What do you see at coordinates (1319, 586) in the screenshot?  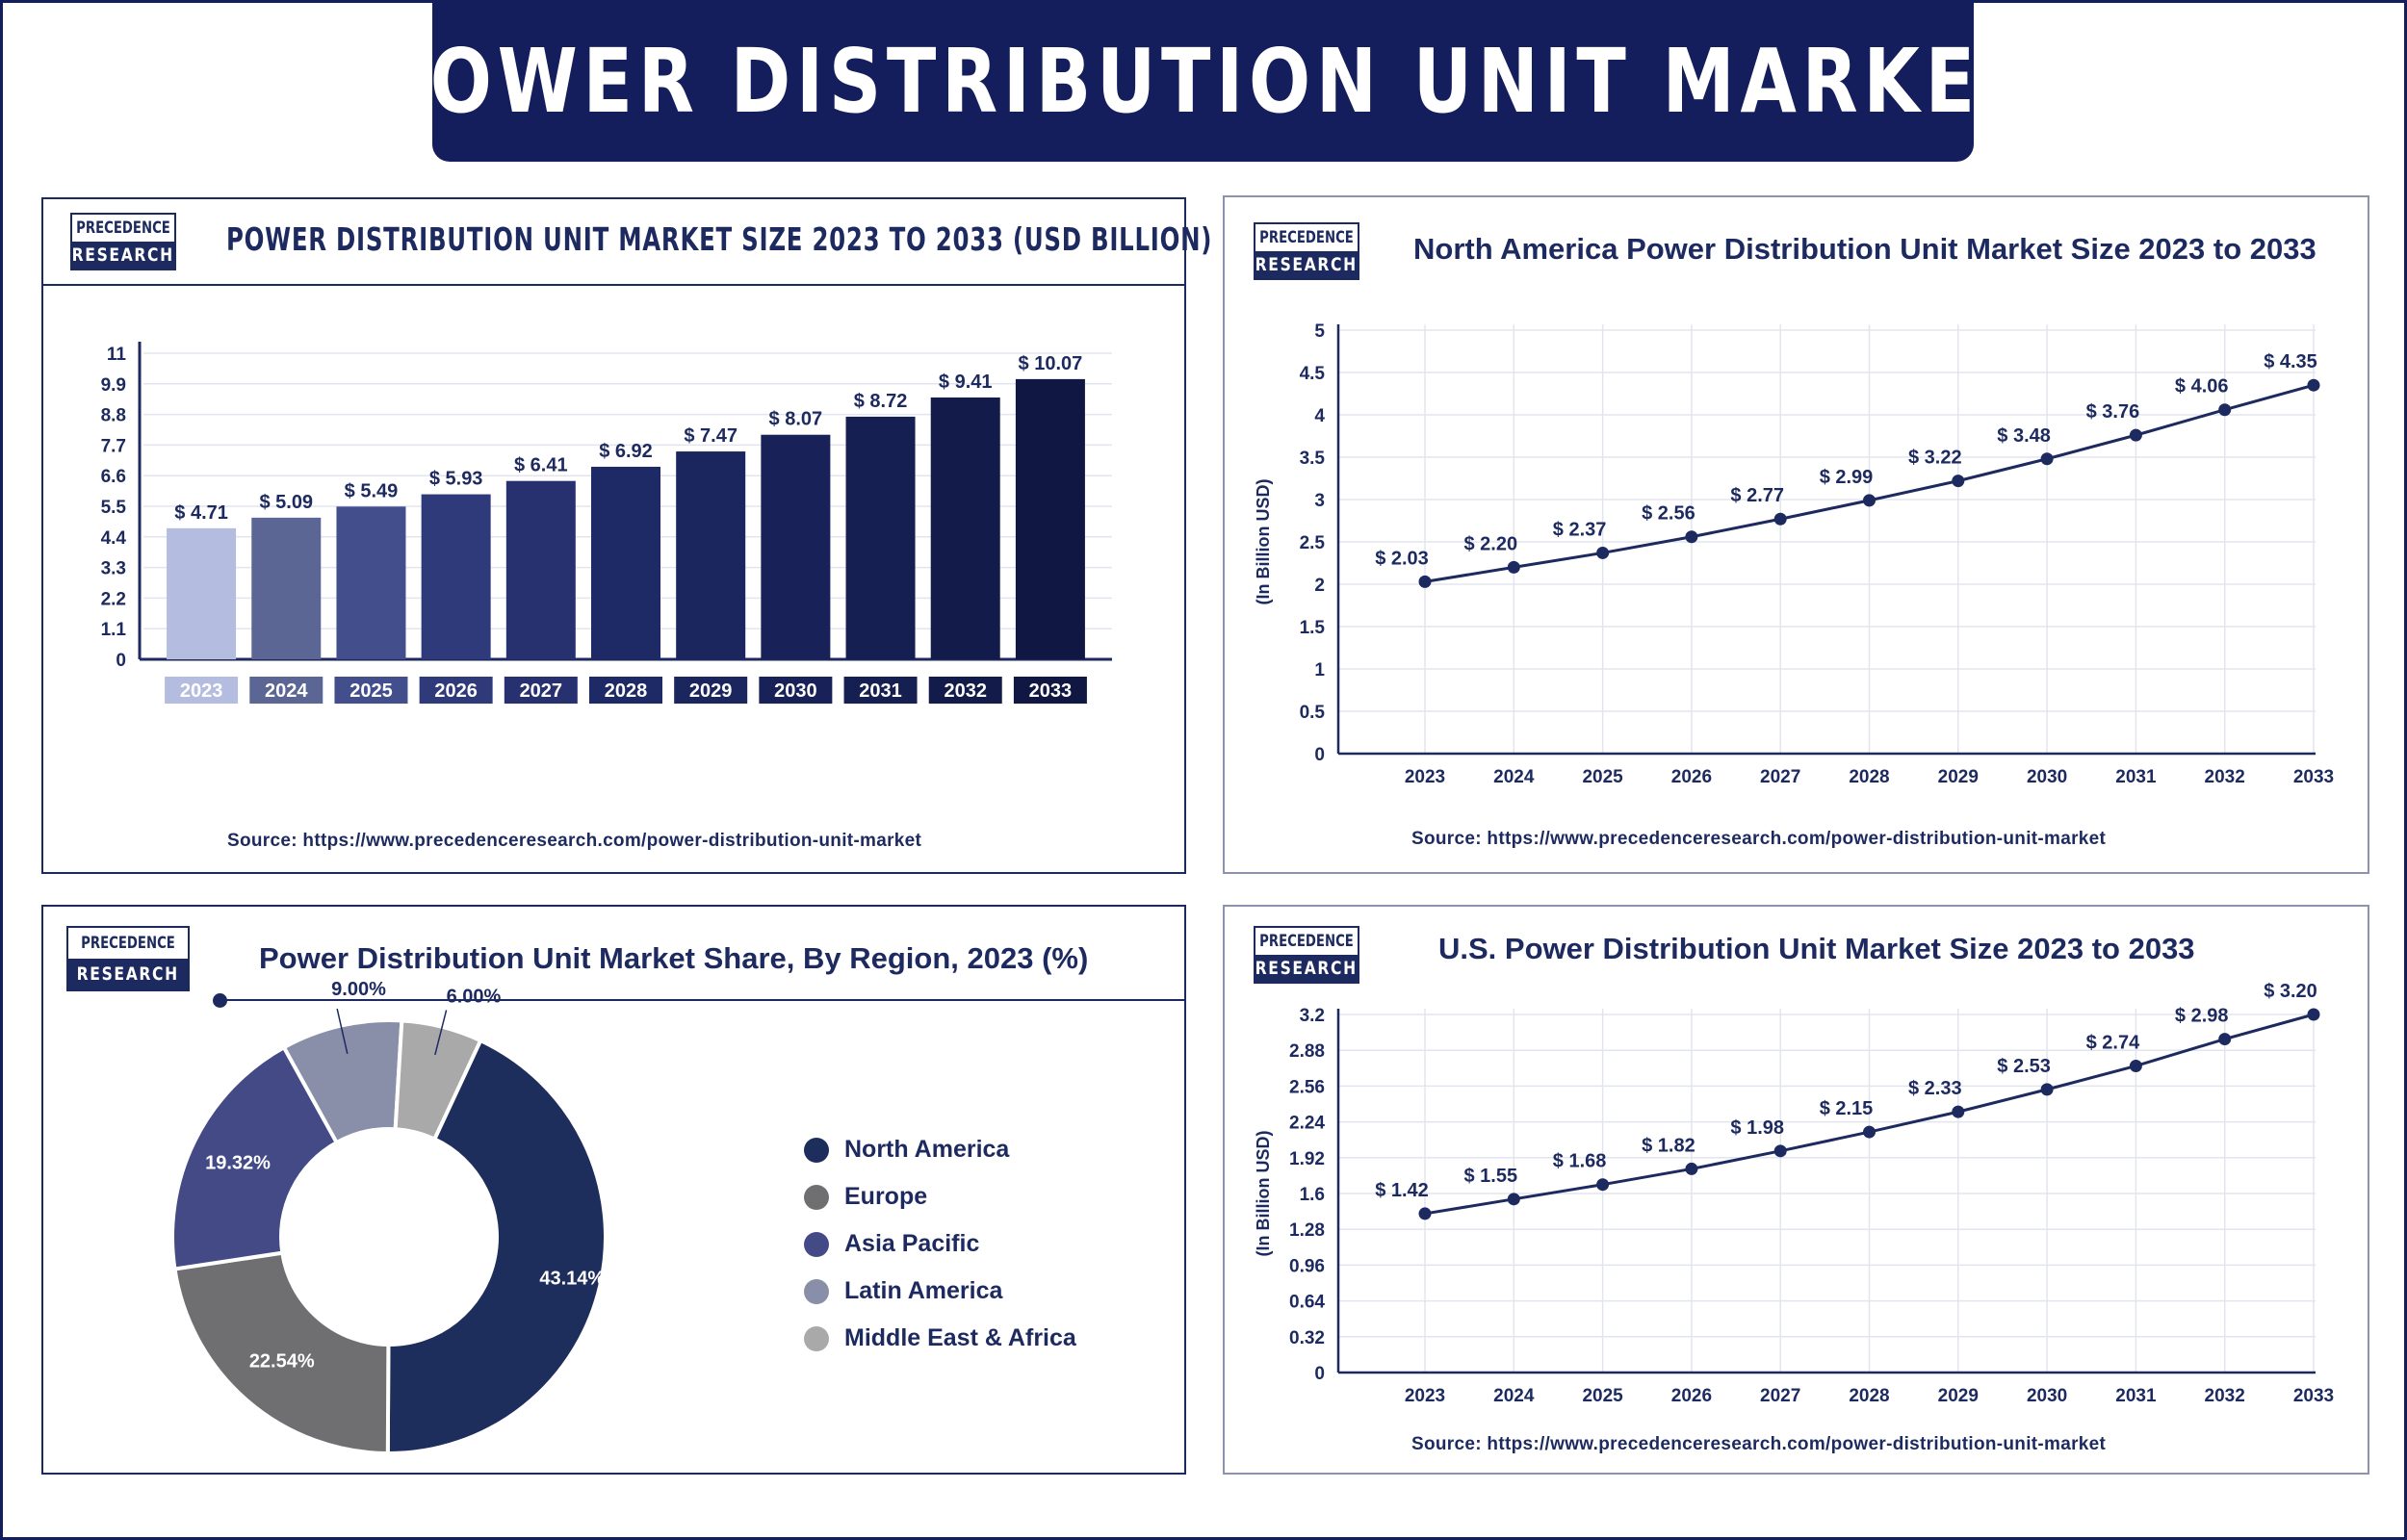 I see `y-tick-label: 2` at bounding box center [1319, 586].